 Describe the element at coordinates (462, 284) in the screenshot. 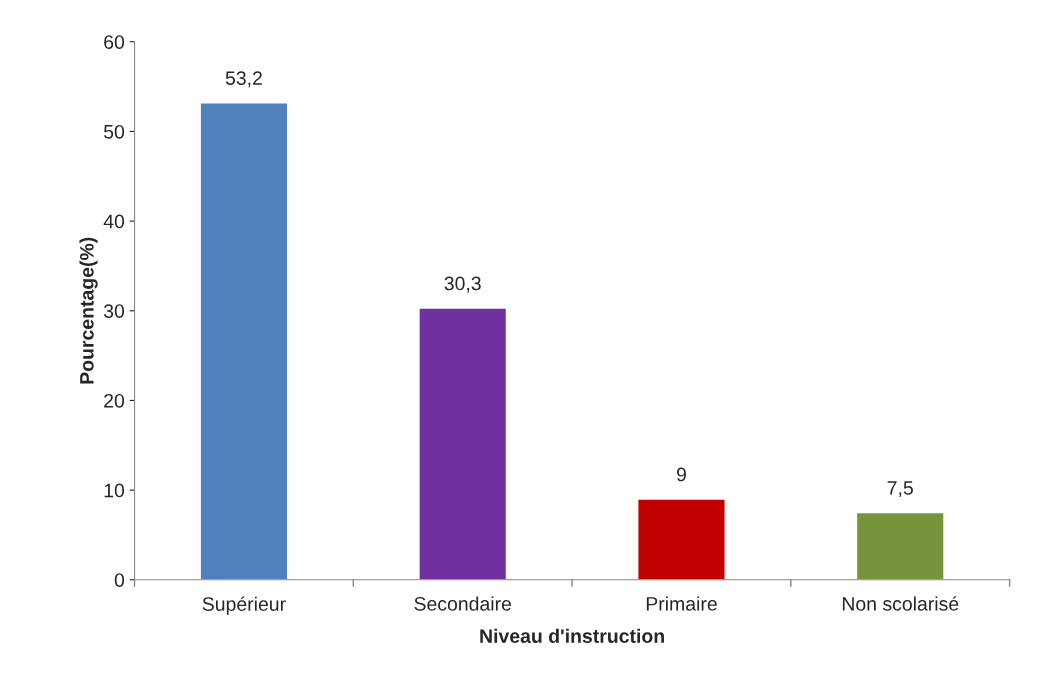

I see `data-label: 30,3` at that location.